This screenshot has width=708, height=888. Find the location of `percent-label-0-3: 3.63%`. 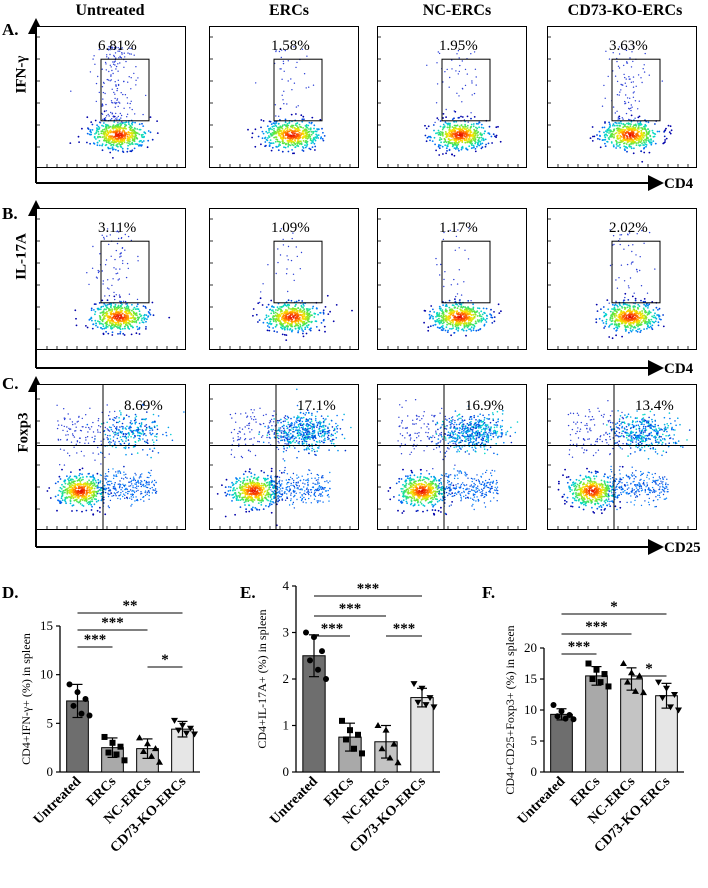

percent-label-0-3: 3.63% is located at coordinates (628, 46).